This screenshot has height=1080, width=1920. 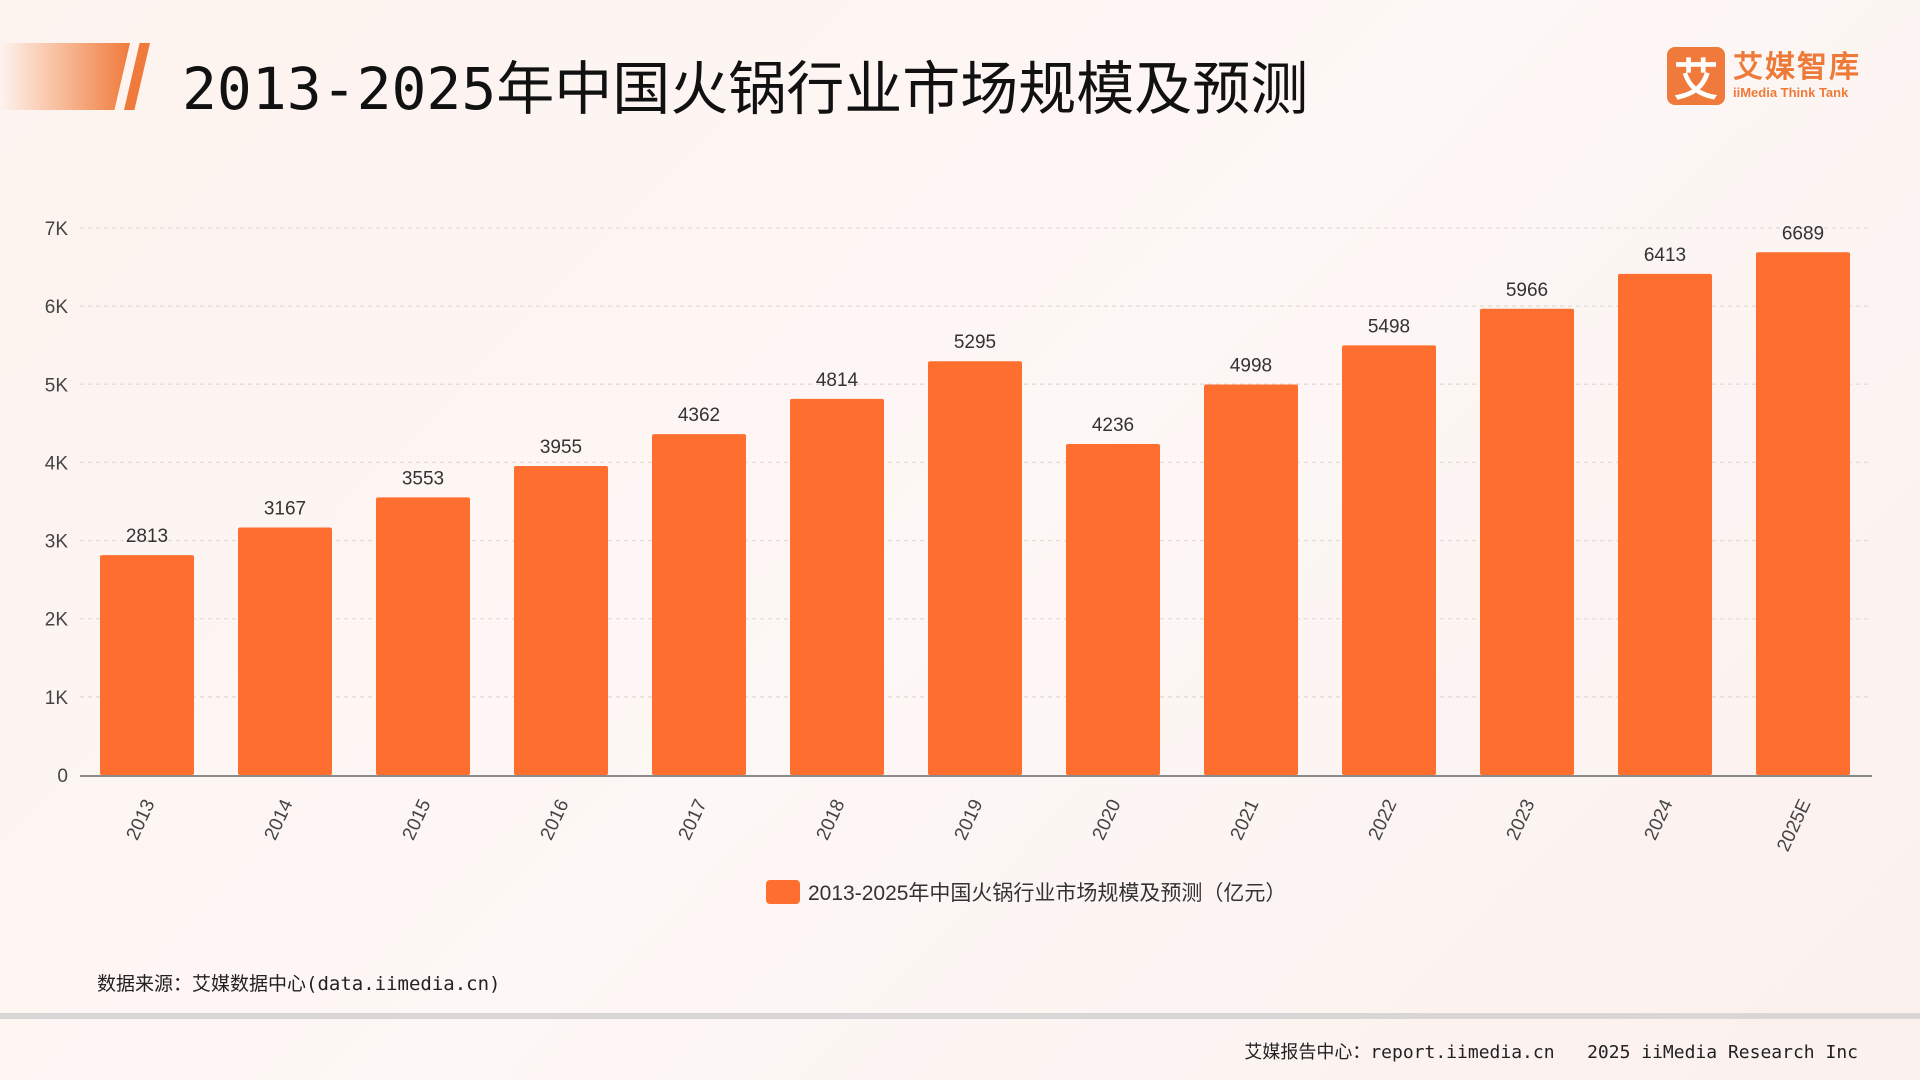 What do you see at coordinates (57, 542) in the screenshot?
I see `y-tick-label: 3K` at bounding box center [57, 542].